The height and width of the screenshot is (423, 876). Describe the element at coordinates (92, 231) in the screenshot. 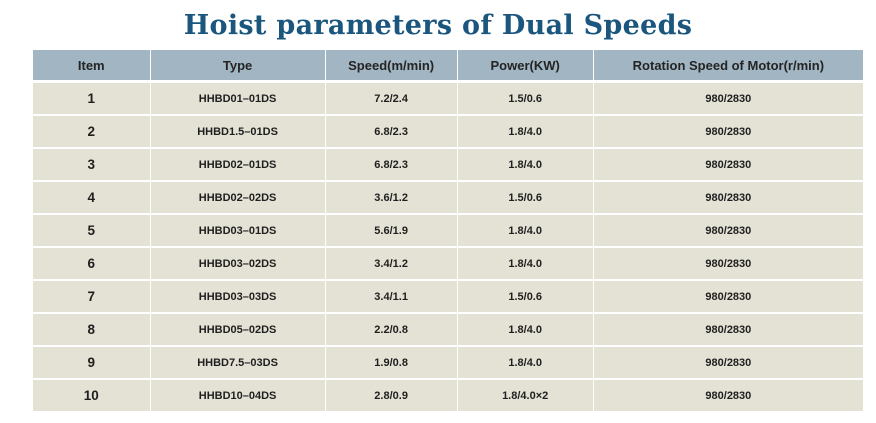

I see `cell-item: 5` at that location.